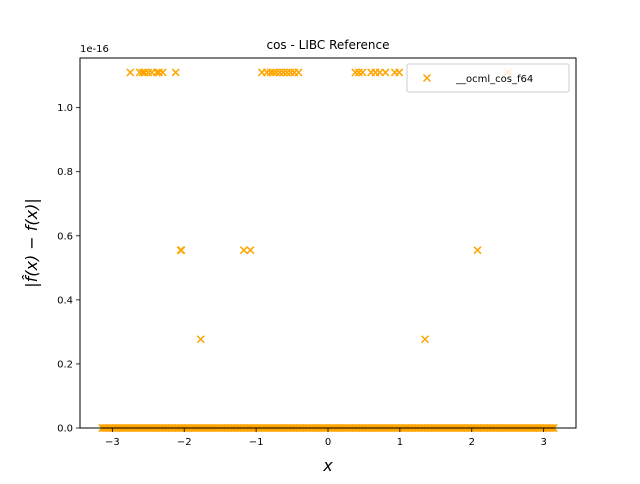 The height and width of the screenshot is (484, 640). Describe the element at coordinates (65, 429) in the screenshot. I see `y-tick-label: 0.0` at that location.